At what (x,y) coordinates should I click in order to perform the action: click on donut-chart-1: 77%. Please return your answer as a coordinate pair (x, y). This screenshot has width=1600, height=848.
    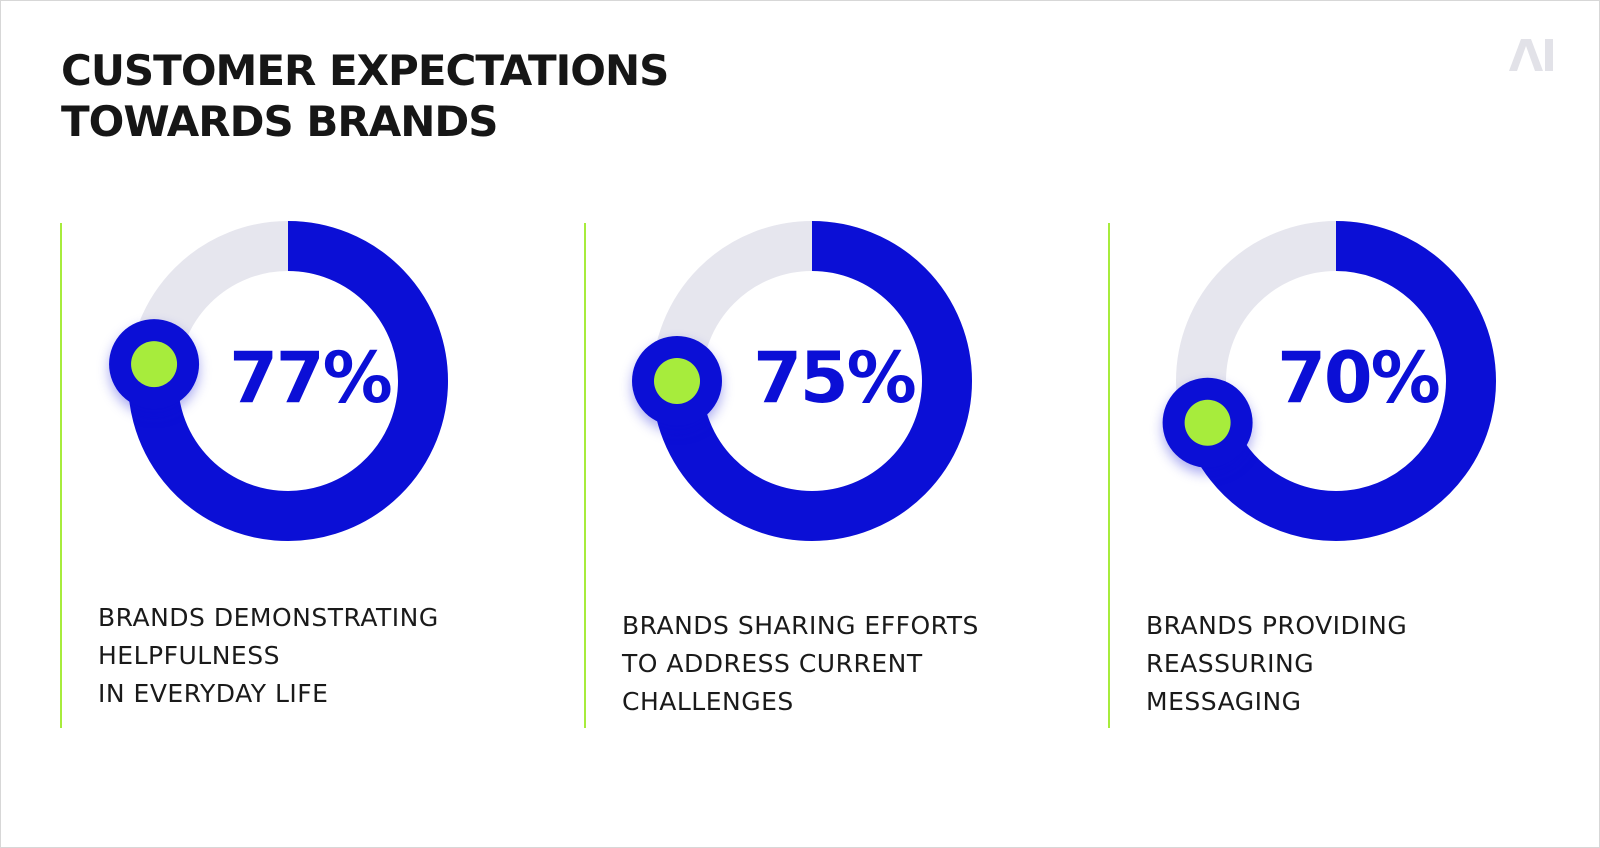
    Looking at the image, I should click on (278, 381).